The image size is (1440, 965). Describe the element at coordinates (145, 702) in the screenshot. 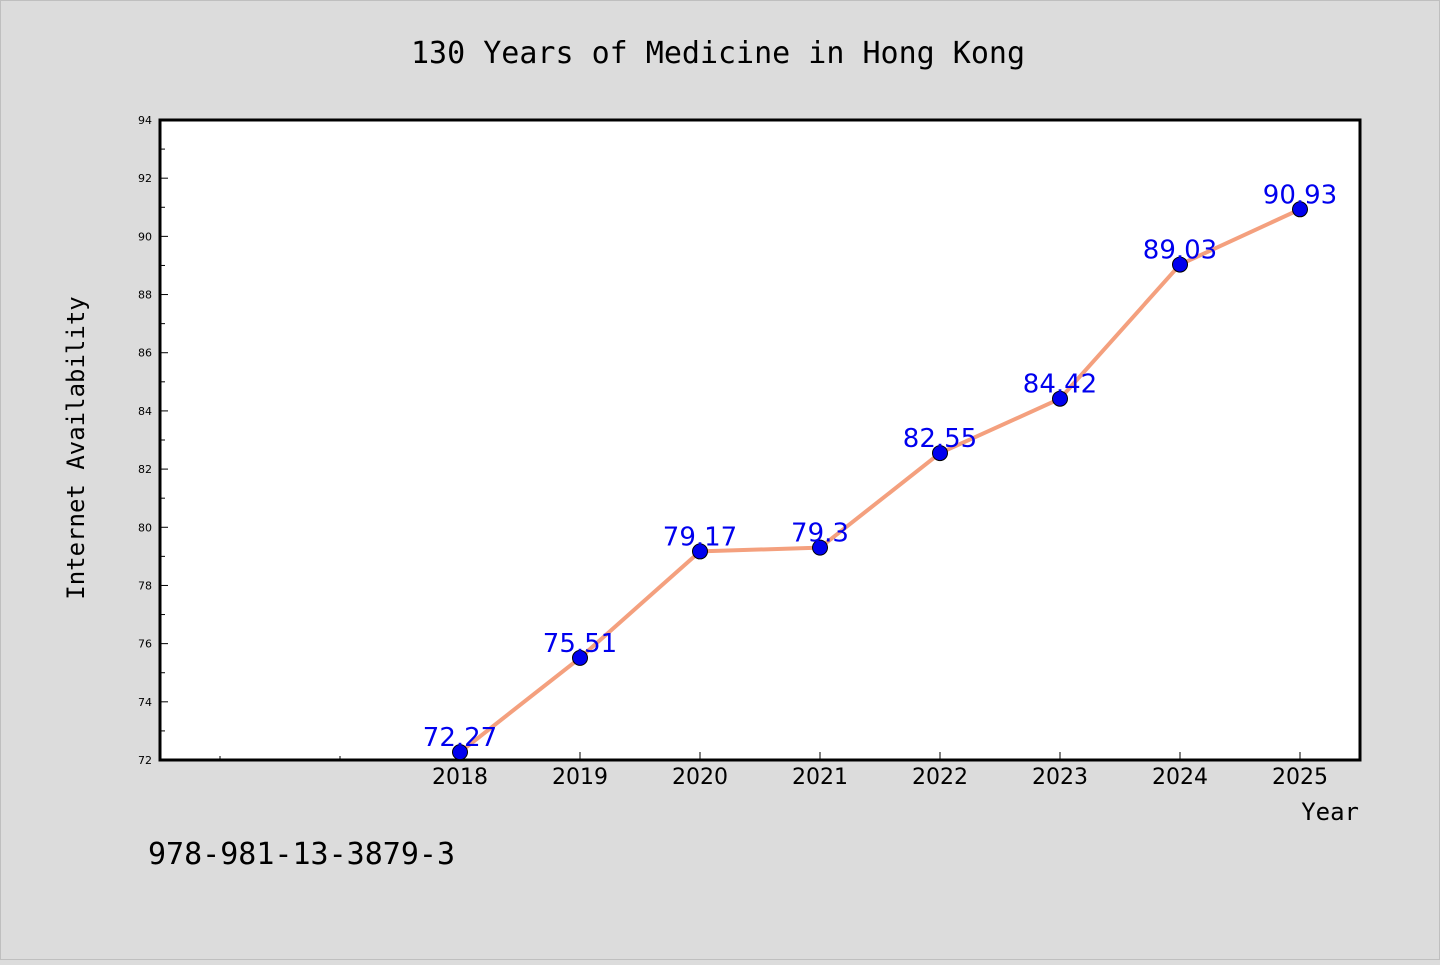

I see `y-tick-label: 74` at that location.